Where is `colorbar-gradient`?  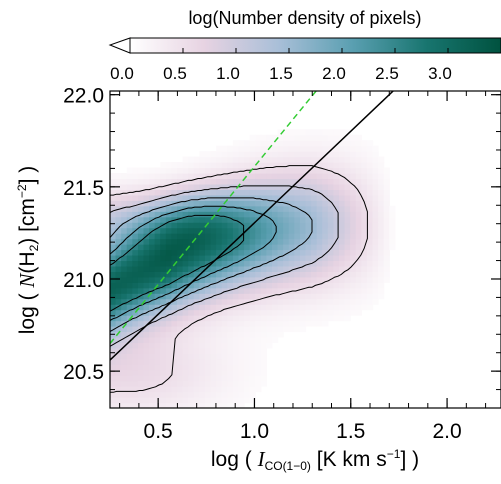 colorbar-gradient is located at coordinates (315, 45).